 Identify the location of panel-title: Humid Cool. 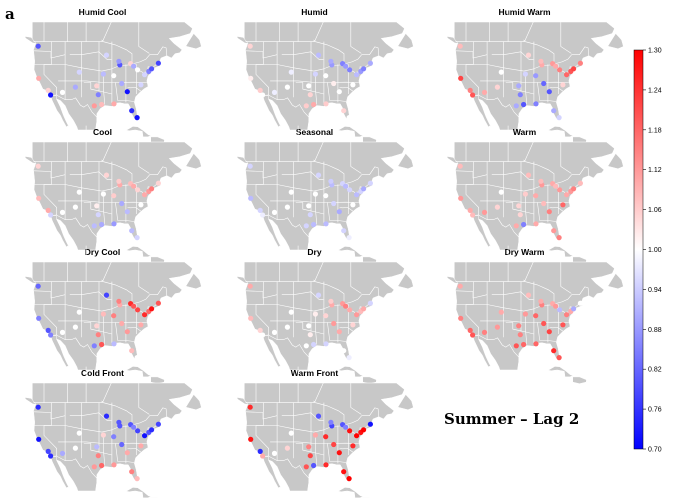
(103, 12).